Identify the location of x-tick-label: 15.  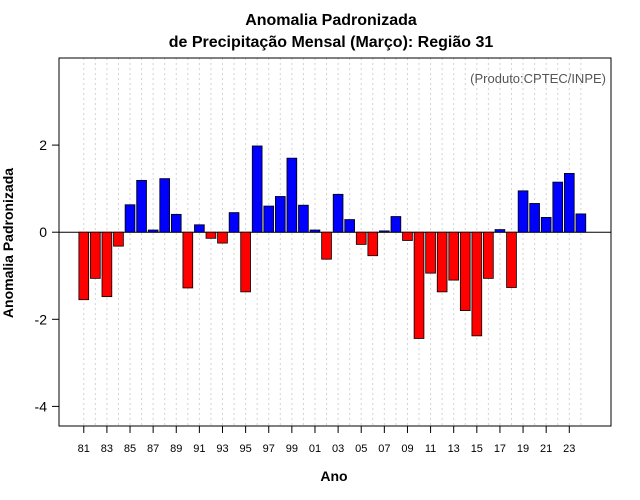
(477, 449).